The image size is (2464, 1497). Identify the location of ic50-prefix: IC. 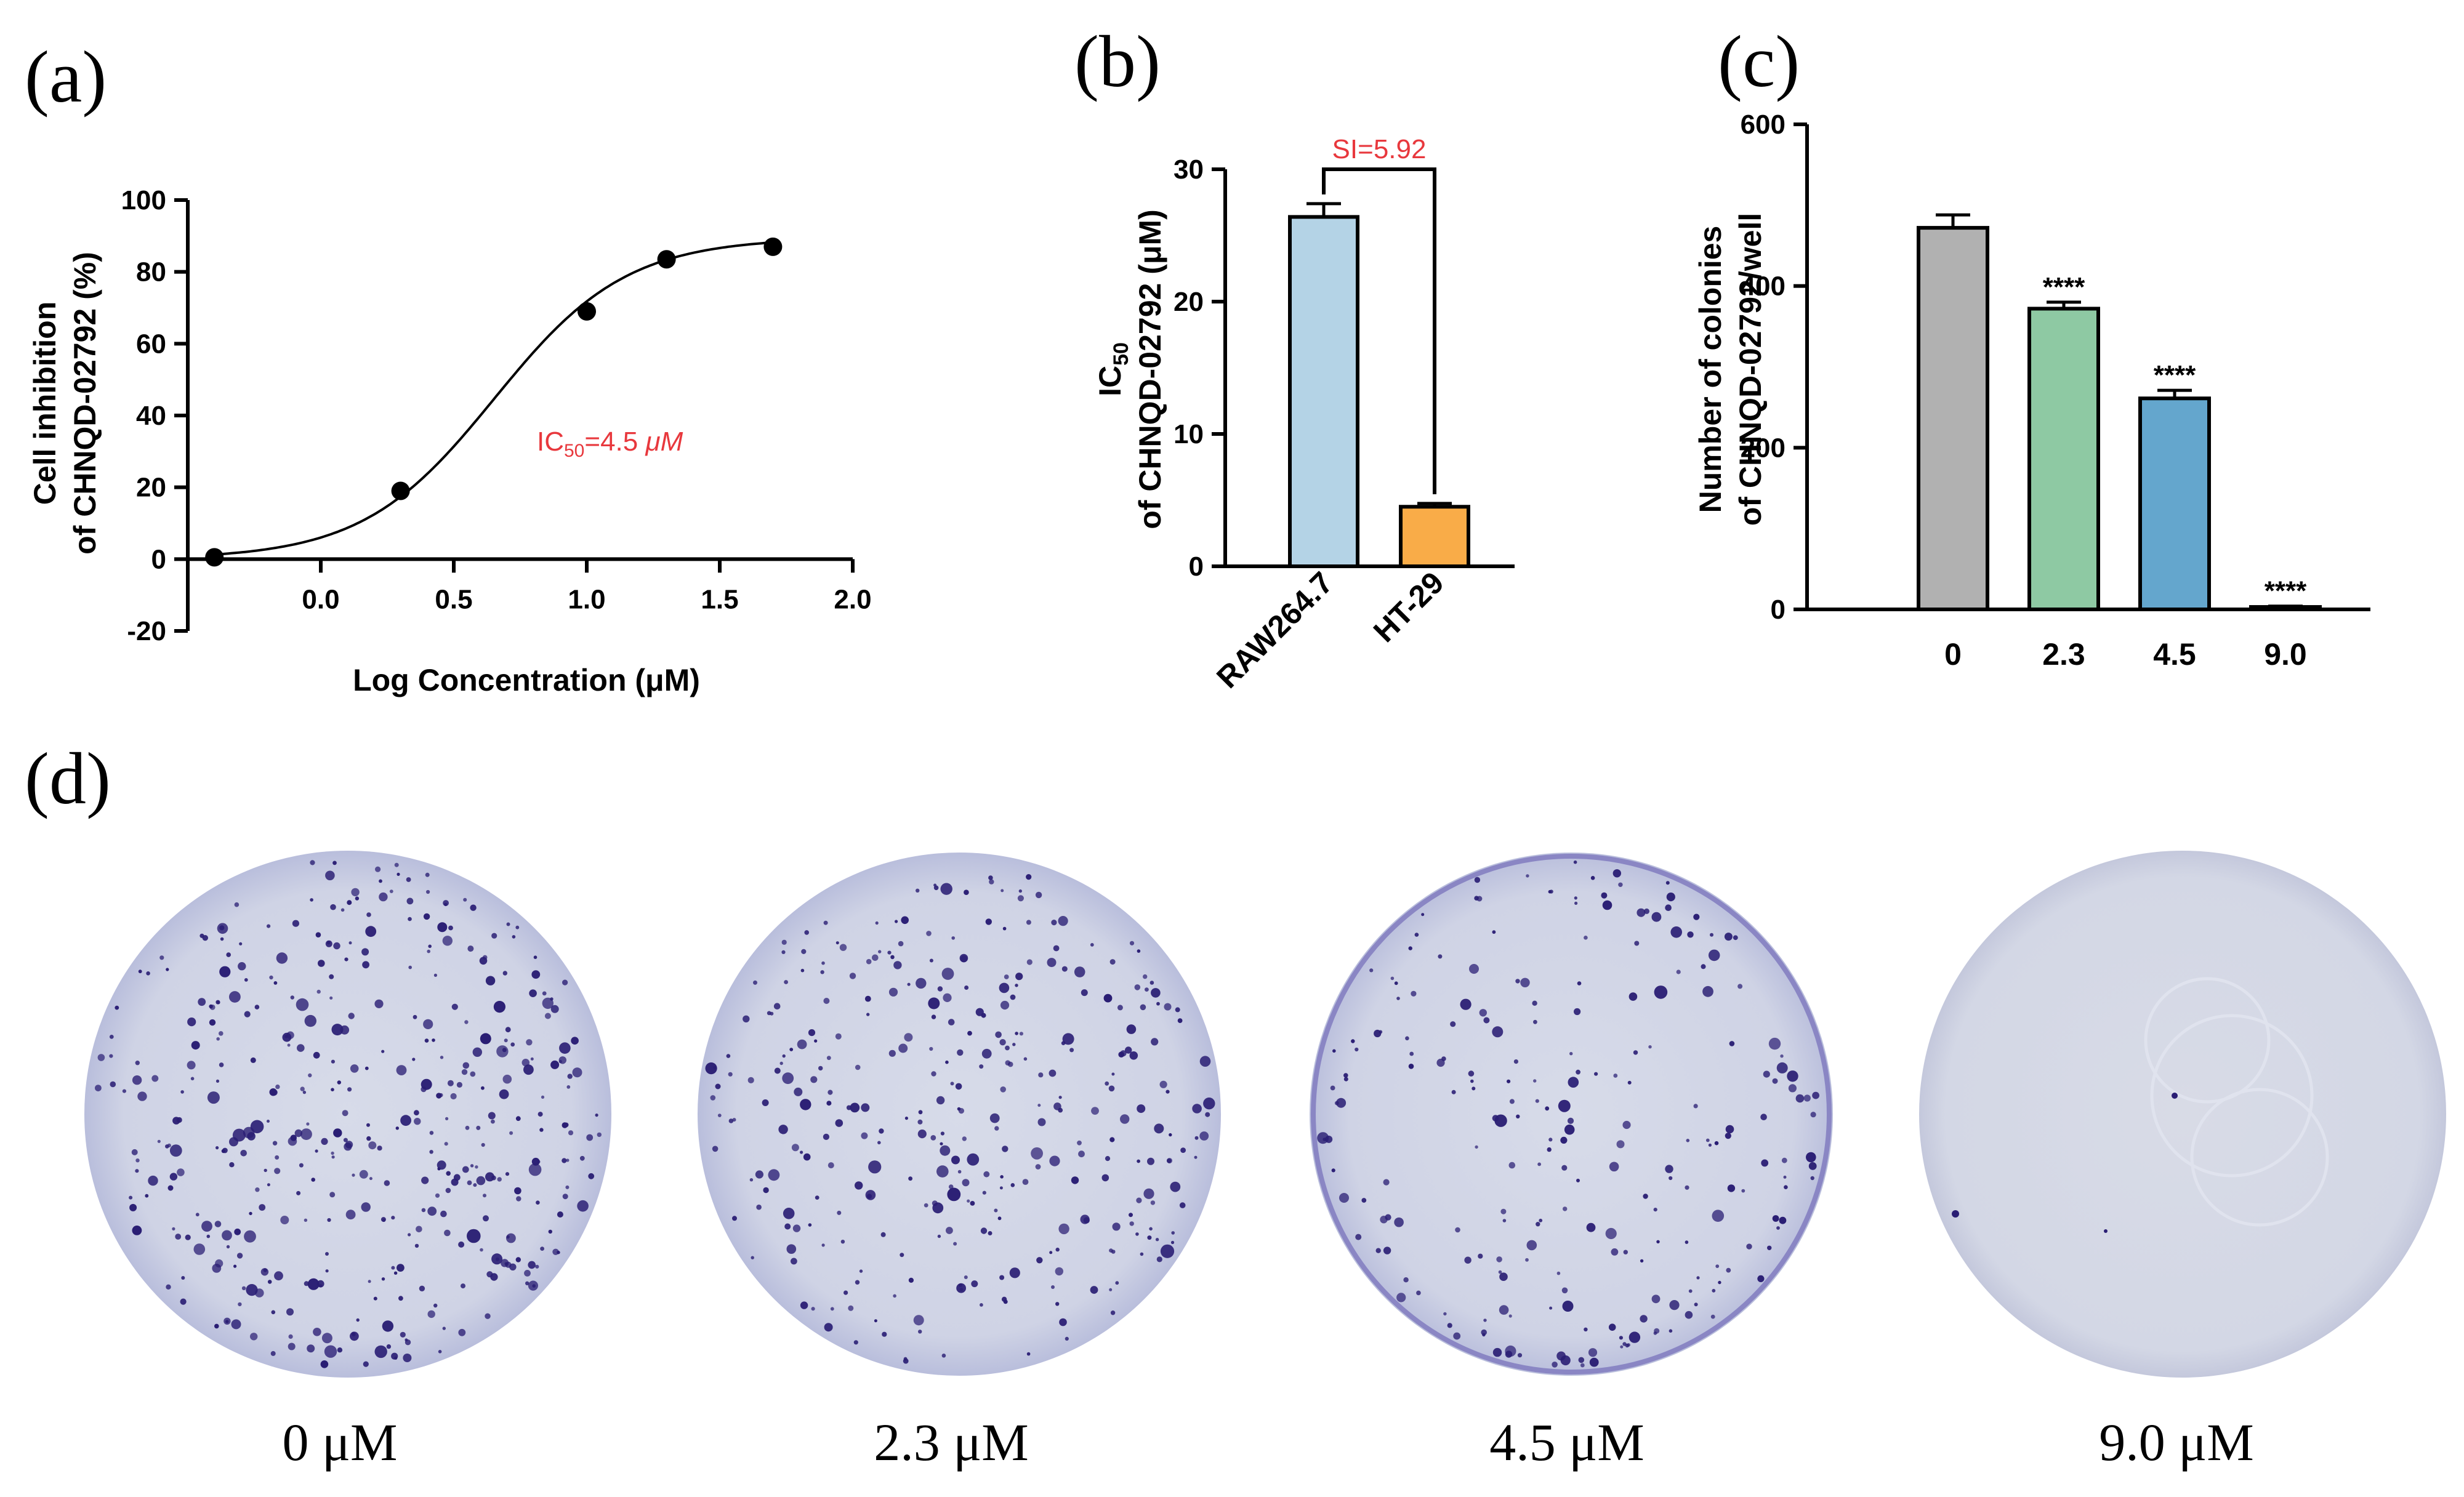
(550, 442).